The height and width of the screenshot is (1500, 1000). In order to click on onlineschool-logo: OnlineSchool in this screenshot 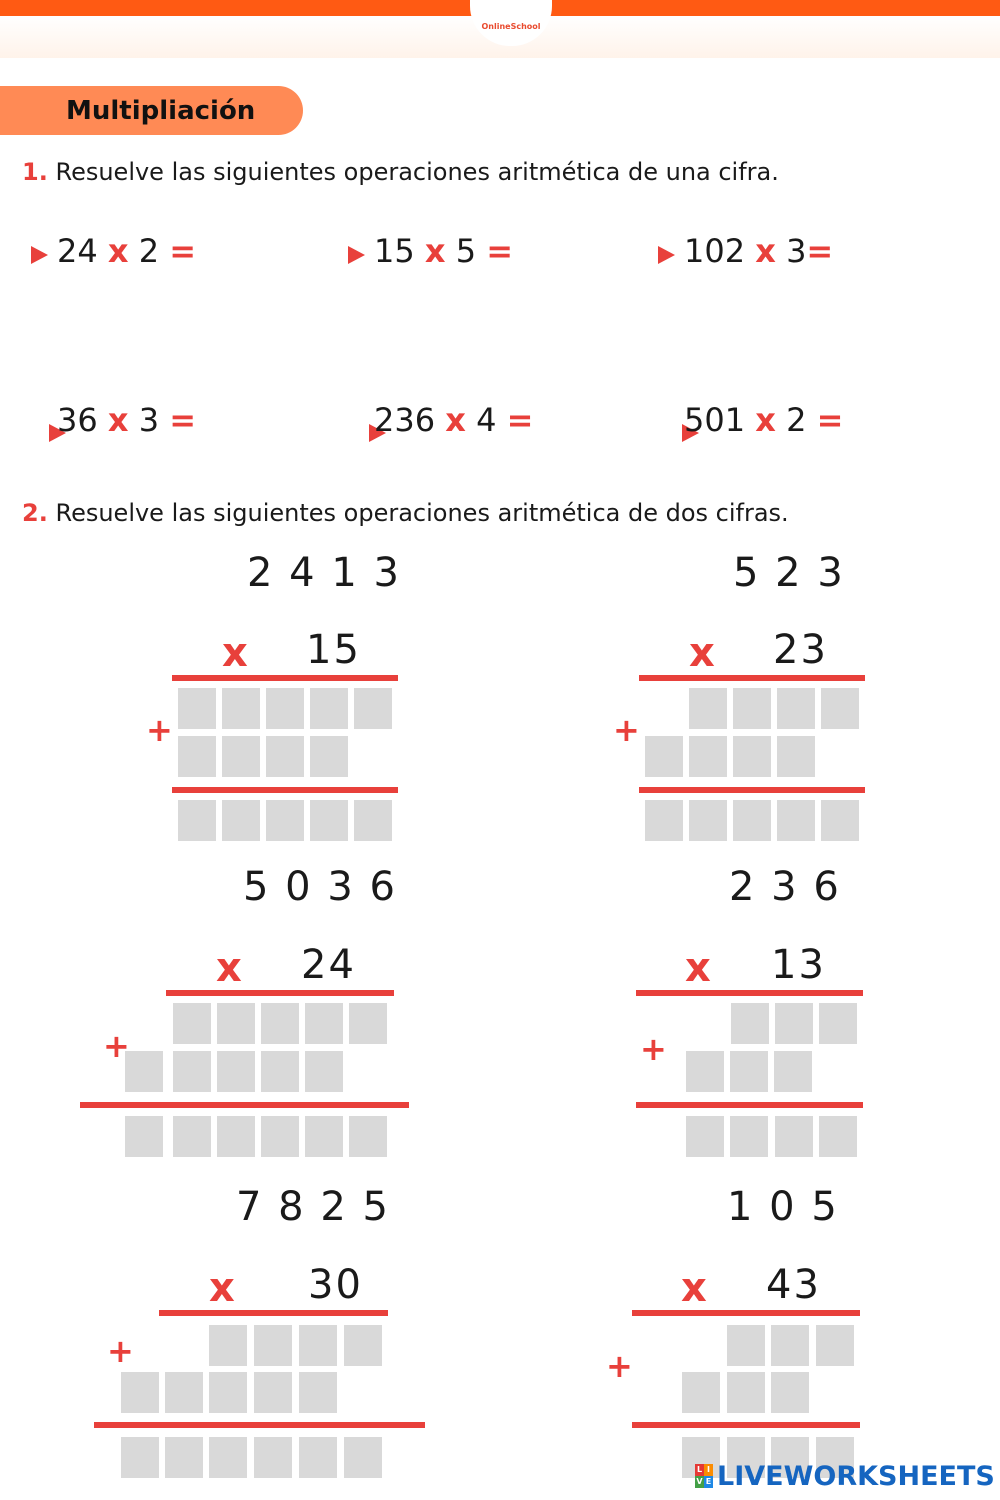, I will do `click(511, 26)`.